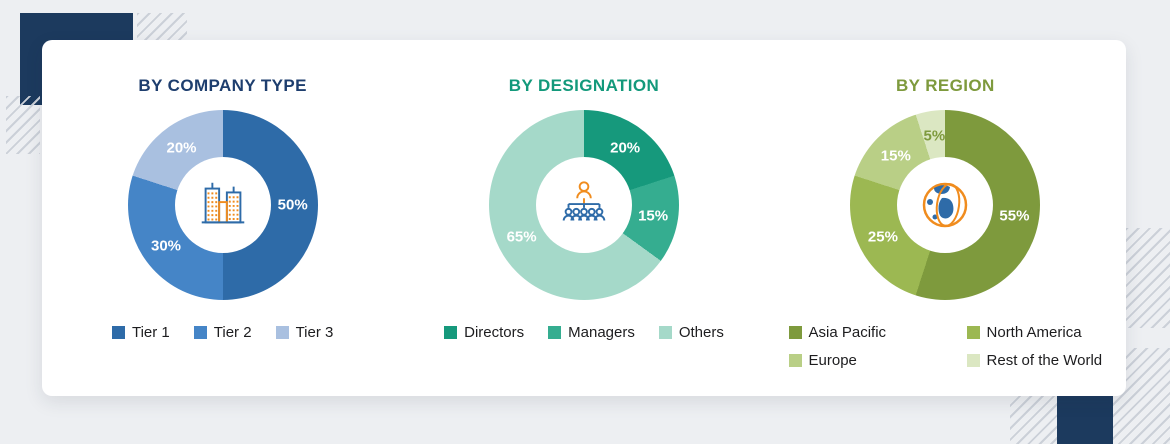  Describe the element at coordinates (832, 360) in the screenshot. I see `legend-label: Europe` at that location.